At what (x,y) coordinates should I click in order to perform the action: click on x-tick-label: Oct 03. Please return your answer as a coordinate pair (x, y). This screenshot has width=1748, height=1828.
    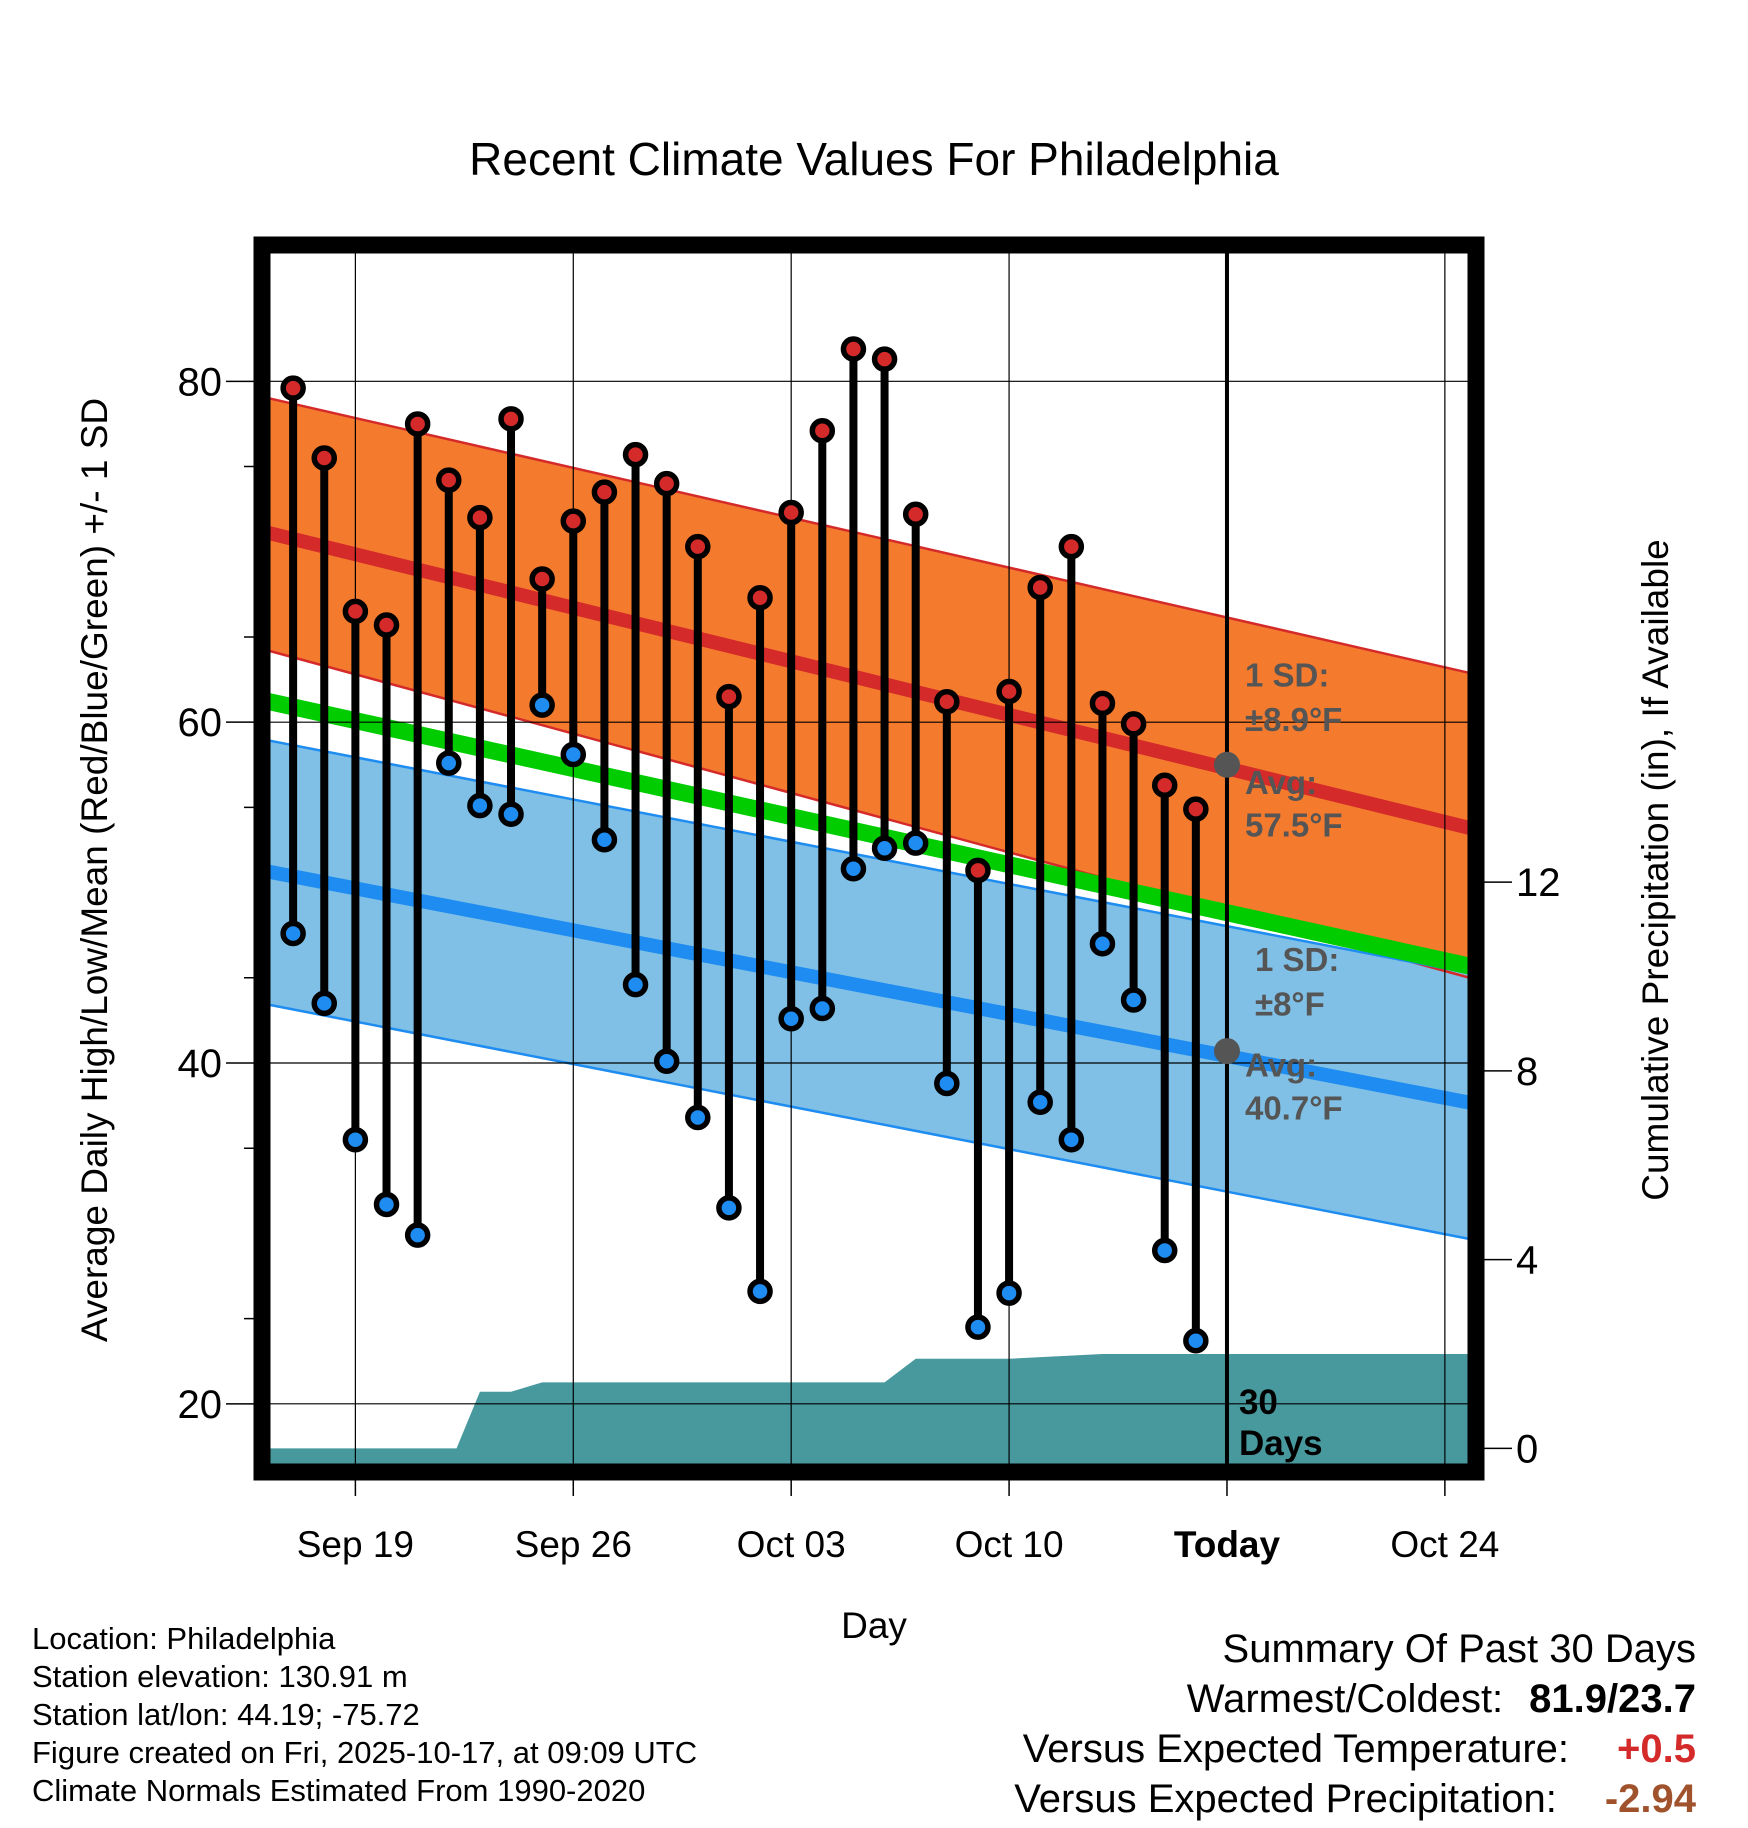
    Looking at the image, I should click on (791, 1544).